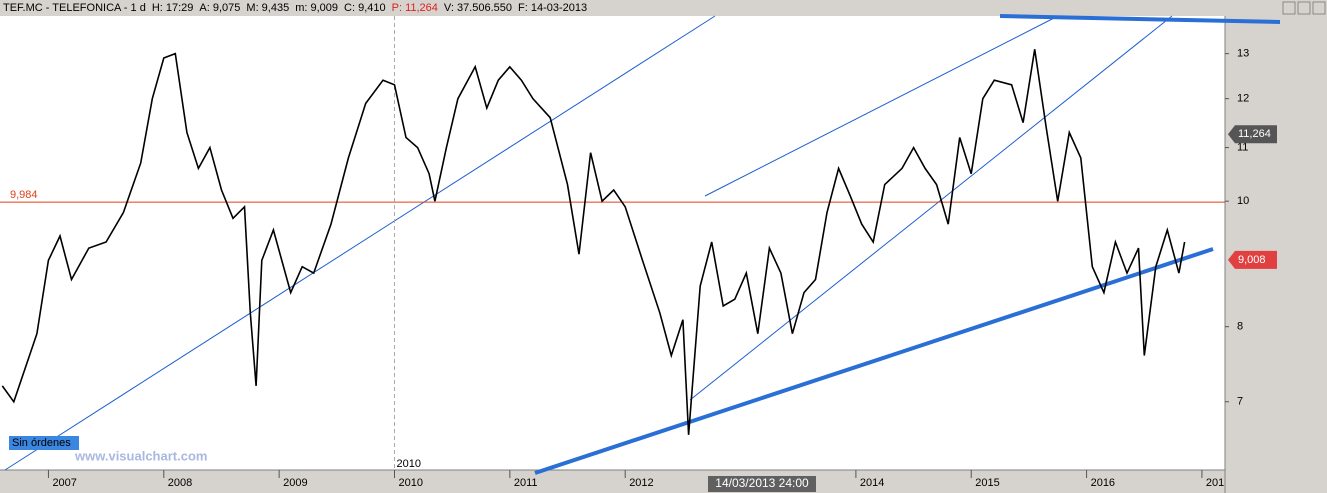  I want to click on x-tick-label: 2008, so click(180, 483).